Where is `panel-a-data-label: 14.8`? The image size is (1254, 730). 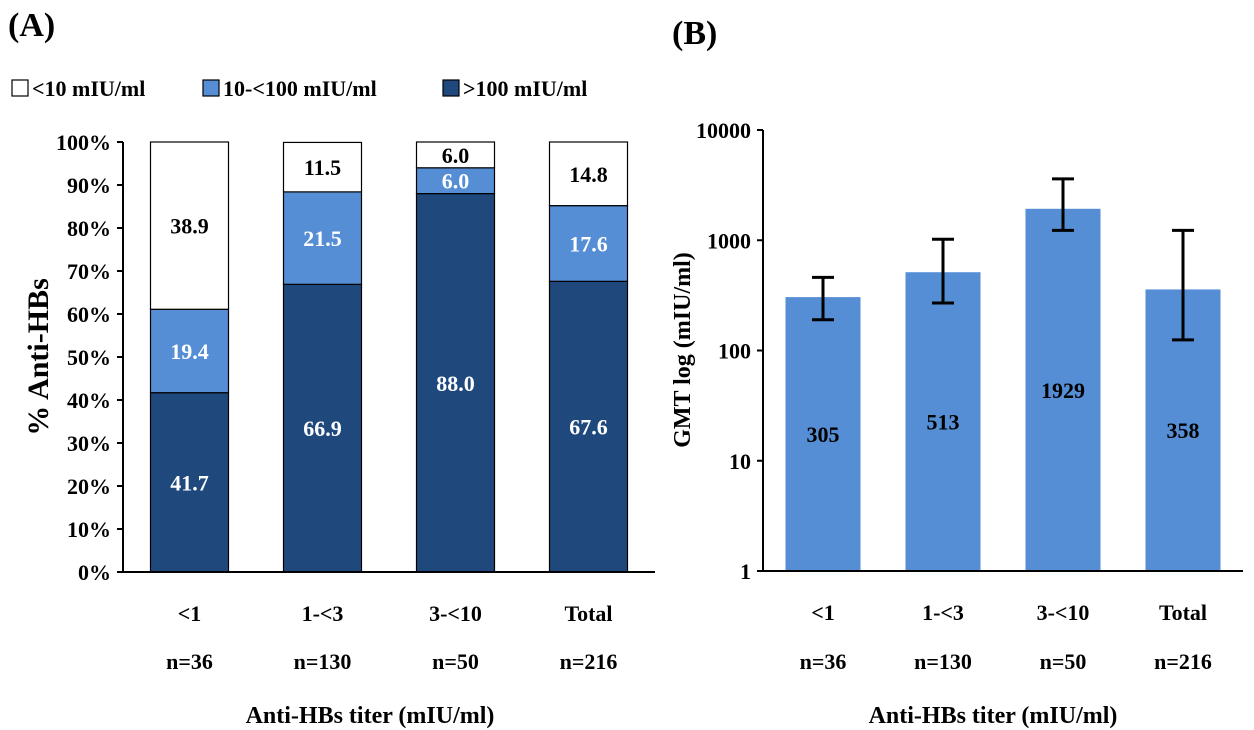 panel-a-data-label: 14.8 is located at coordinates (588, 174).